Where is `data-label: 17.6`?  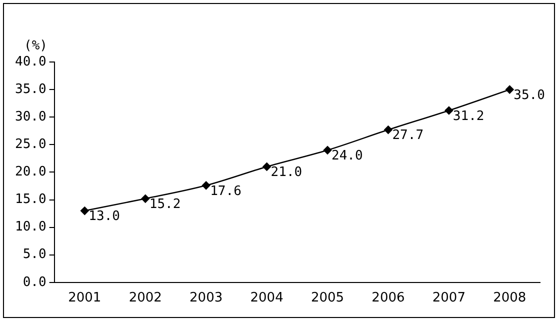 data-label: 17.6 is located at coordinates (226, 191).